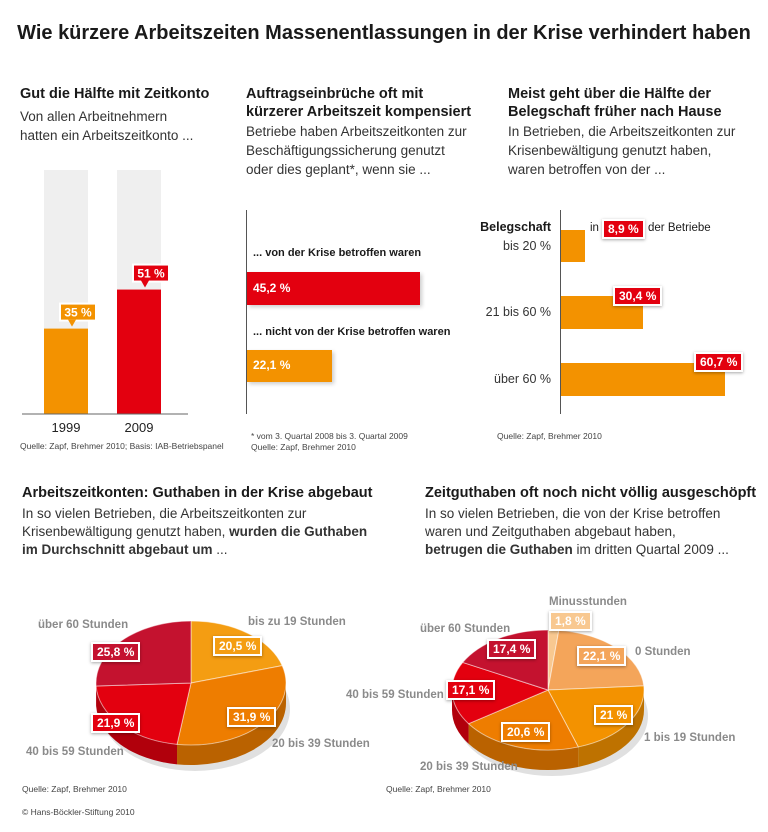 The height and width of the screenshot is (832, 768). What do you see at coordinates (143, 653) in the screenshot?
I see `pie-slice-über 60 Stunden` at bounding box center [143, 653].